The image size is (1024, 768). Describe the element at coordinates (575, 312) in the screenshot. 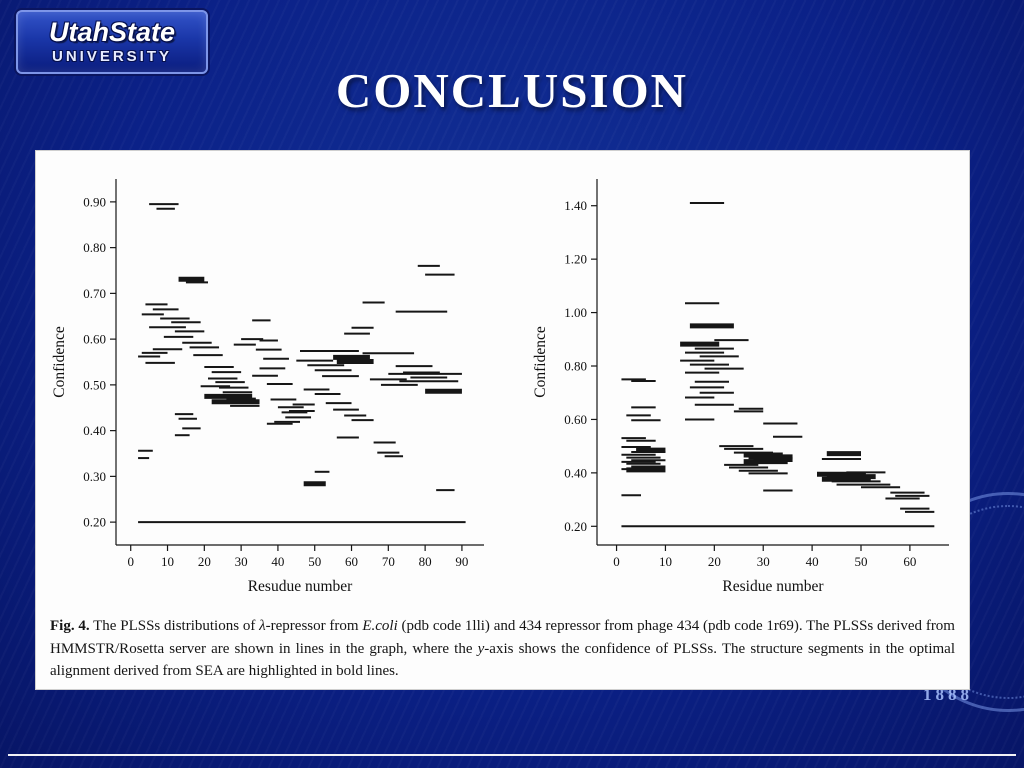

I see `svg-text: 1.00` at that location.